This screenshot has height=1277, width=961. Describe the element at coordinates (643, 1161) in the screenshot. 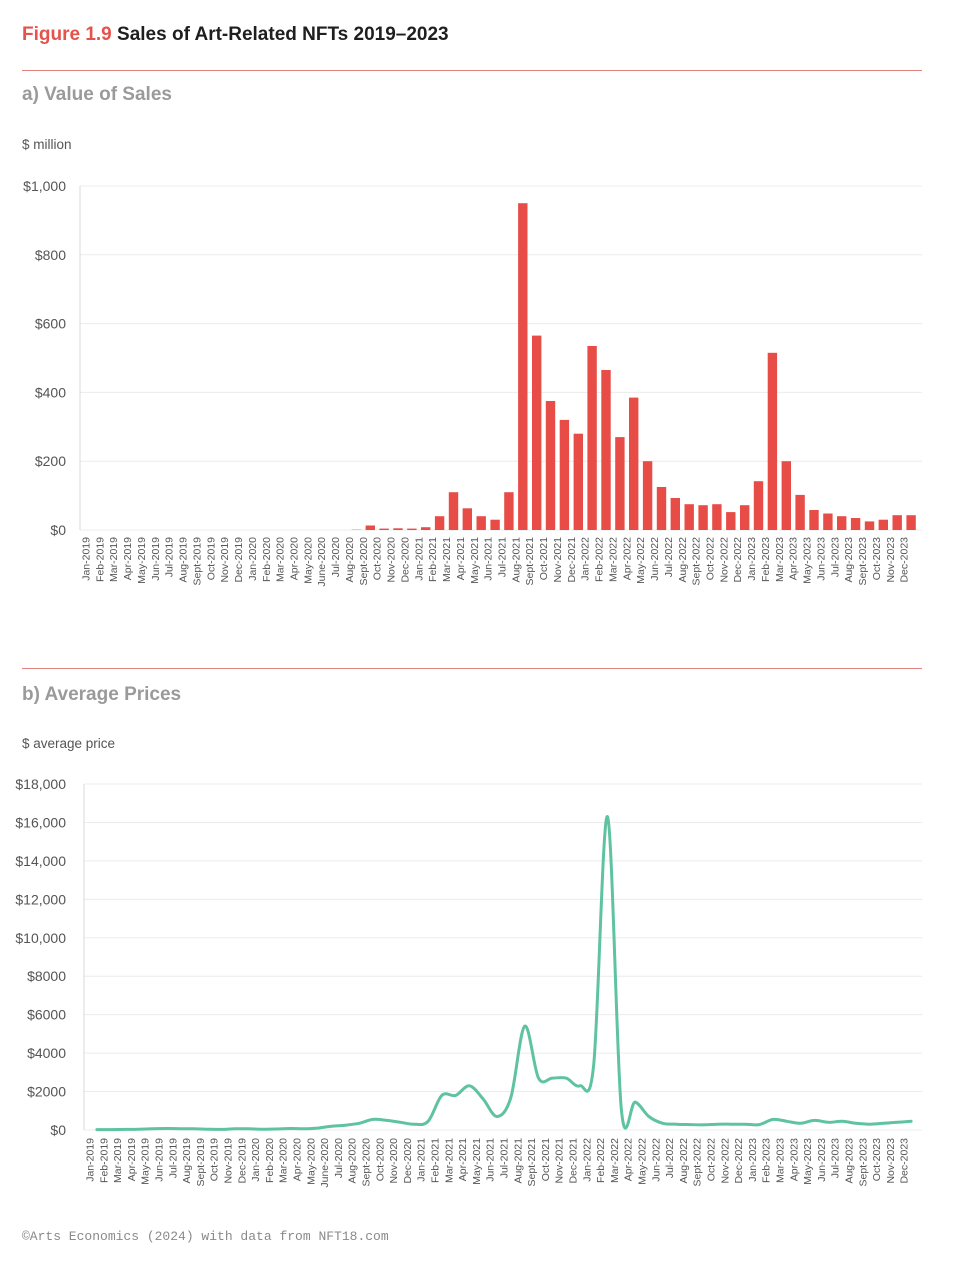

I see `price-xtick-label: May-2022` at that location.